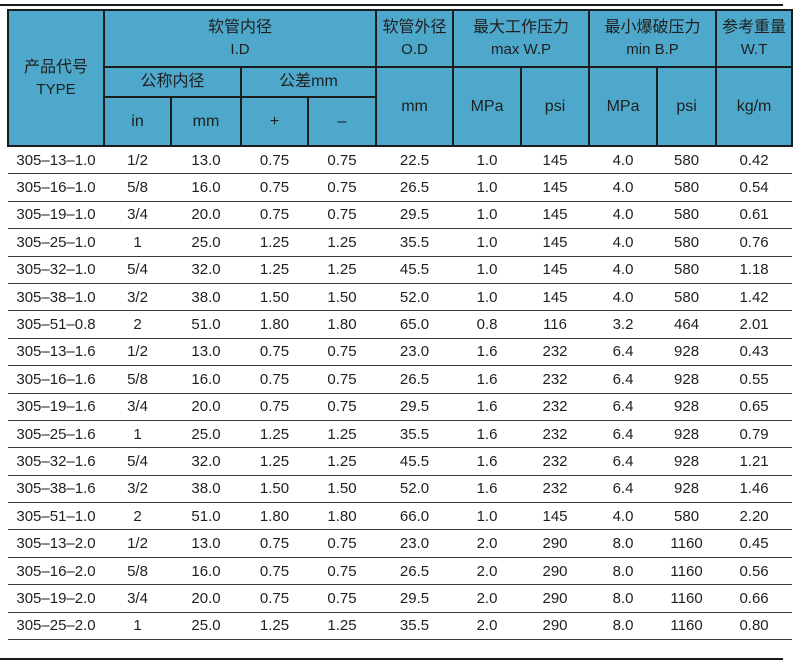 Image resolution: width=800 pixels, height=669 pixels. What do you see at coordinates (56, 78) in the screenshot?
I see `col-header-type: 产品代号 TYPE` at bounding box center [56, 78].